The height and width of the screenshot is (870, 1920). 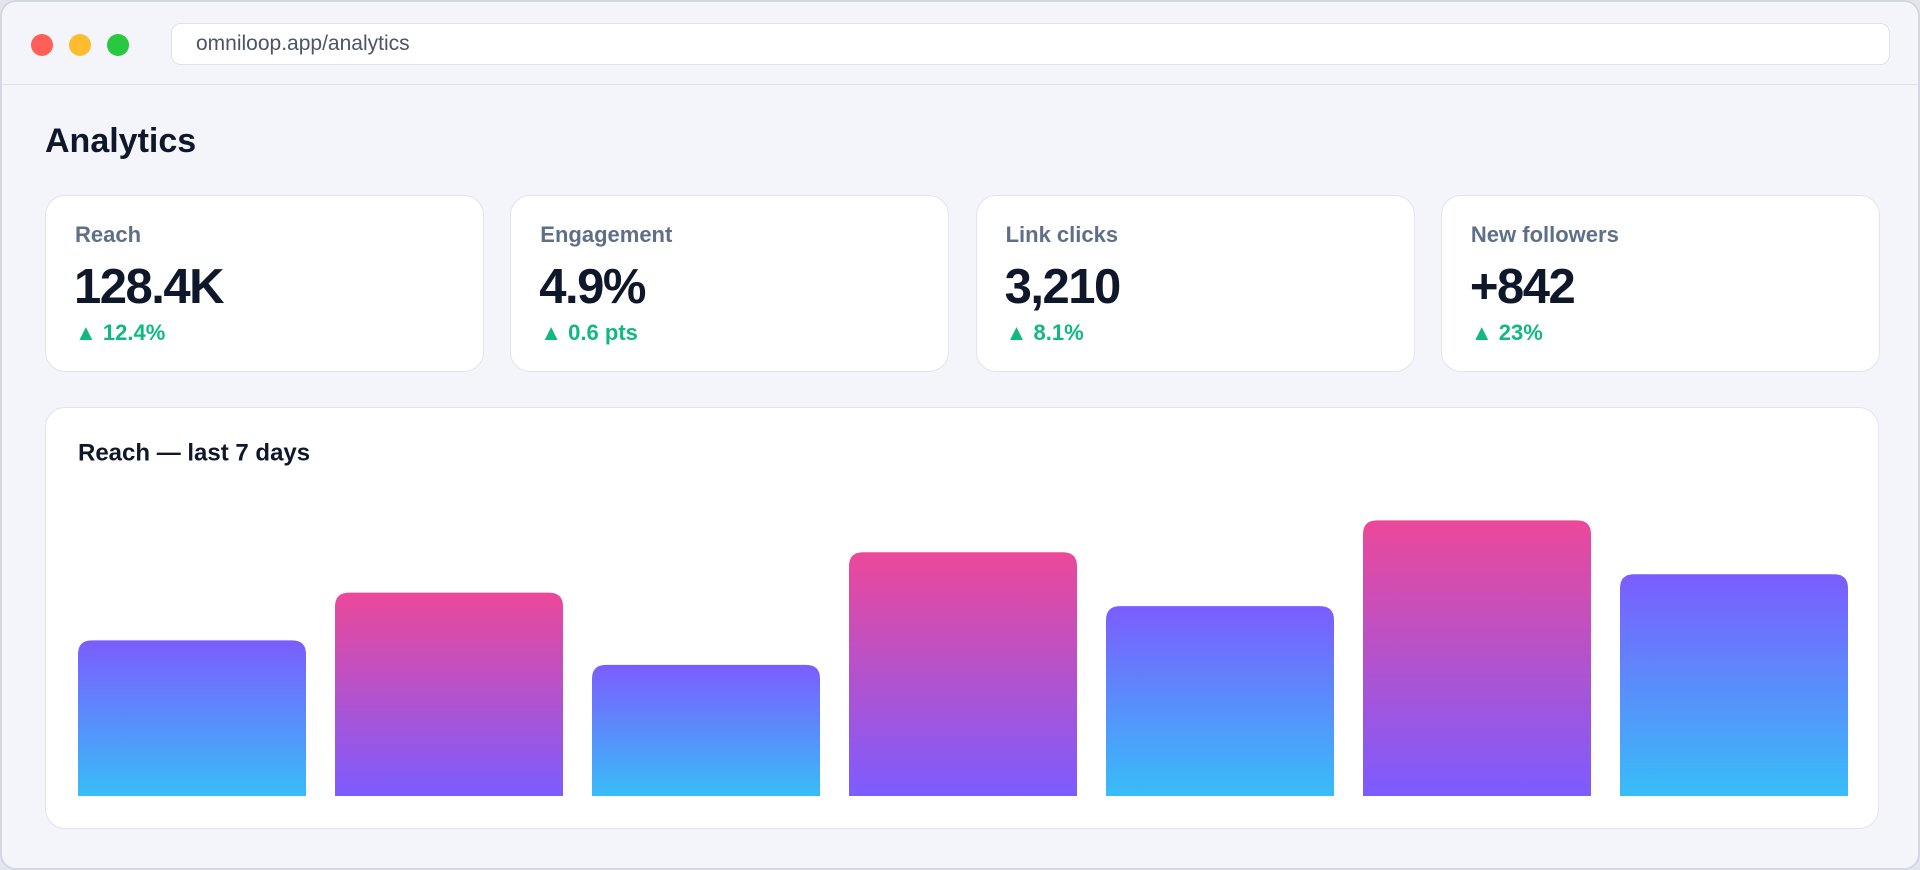 I want to click on kpi-card: Link clicks 3,210 ▲ 8.1%, so click(x=1195, y=283).